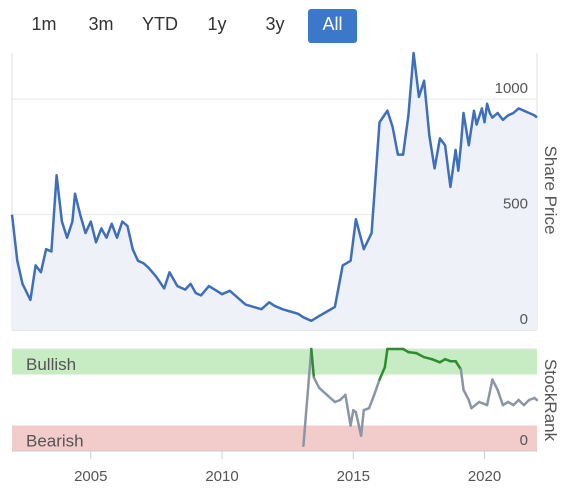 This screenshot has height=501, width=573. What do you see at coordinates (217, 24) in the screenshot?
I see `range-button-1y: 1y` at bounding box center [217, 24].